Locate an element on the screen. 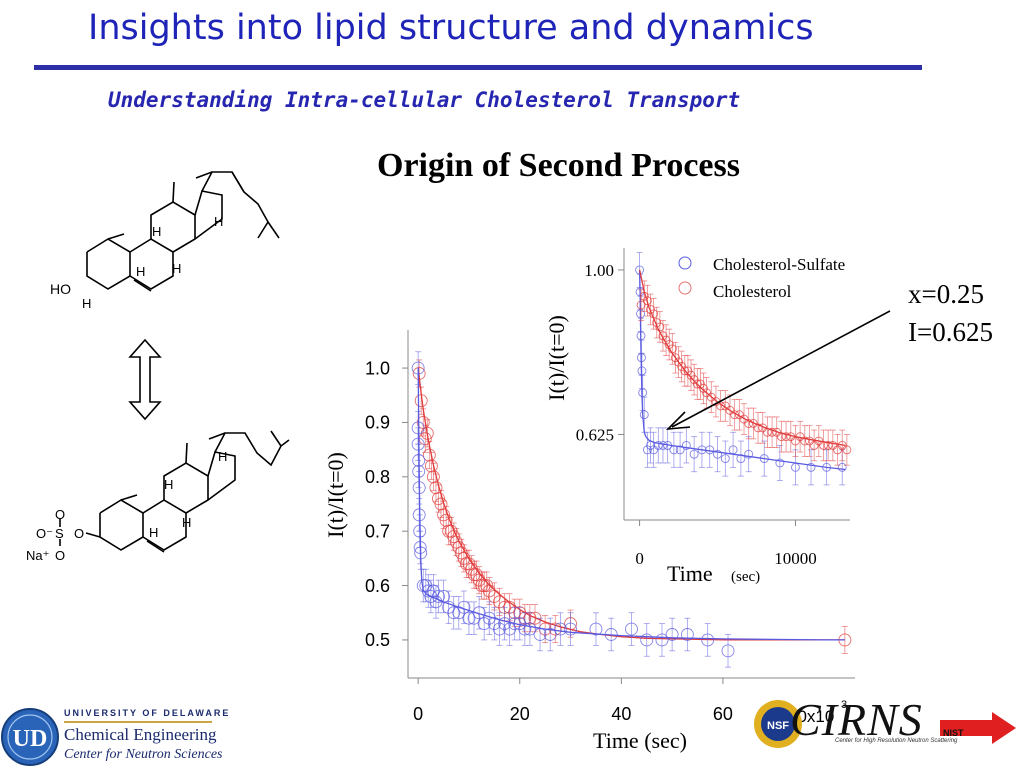 Image resolution: width=1024 pixels, height=768 pixels. department-name: Chemical Engineering is located at coordinates (140, 734).